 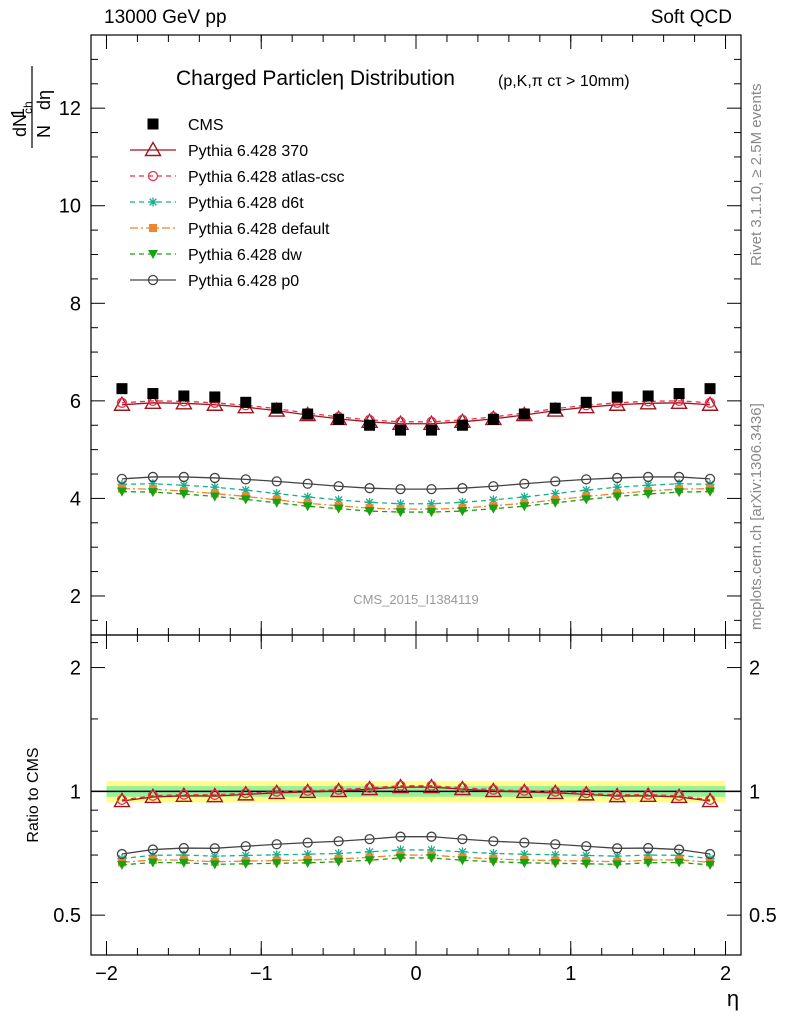 I want to click on ratio-series-pythia-6-428-p0, so click(x=416, y=845).